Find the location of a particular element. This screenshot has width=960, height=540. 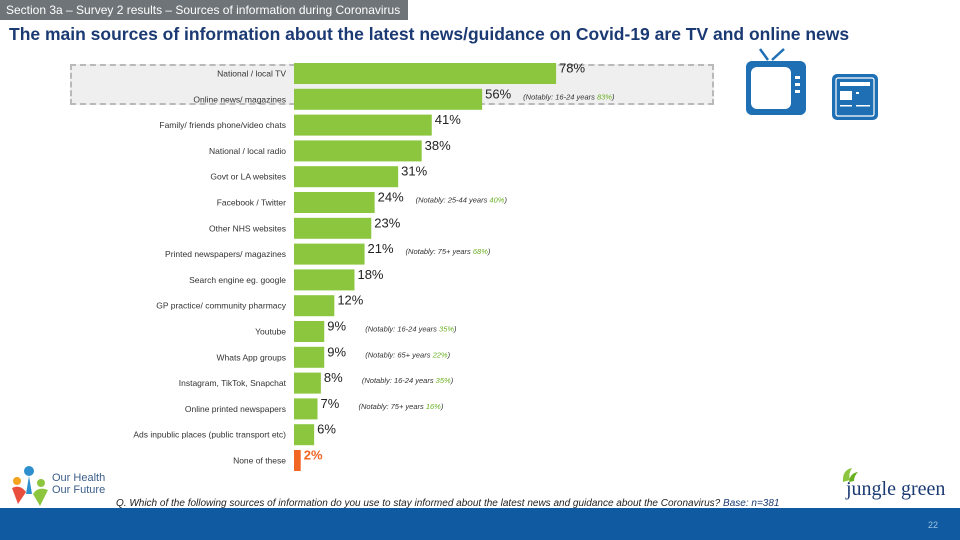

value-label: 7% is located at coordinates (330, 403).